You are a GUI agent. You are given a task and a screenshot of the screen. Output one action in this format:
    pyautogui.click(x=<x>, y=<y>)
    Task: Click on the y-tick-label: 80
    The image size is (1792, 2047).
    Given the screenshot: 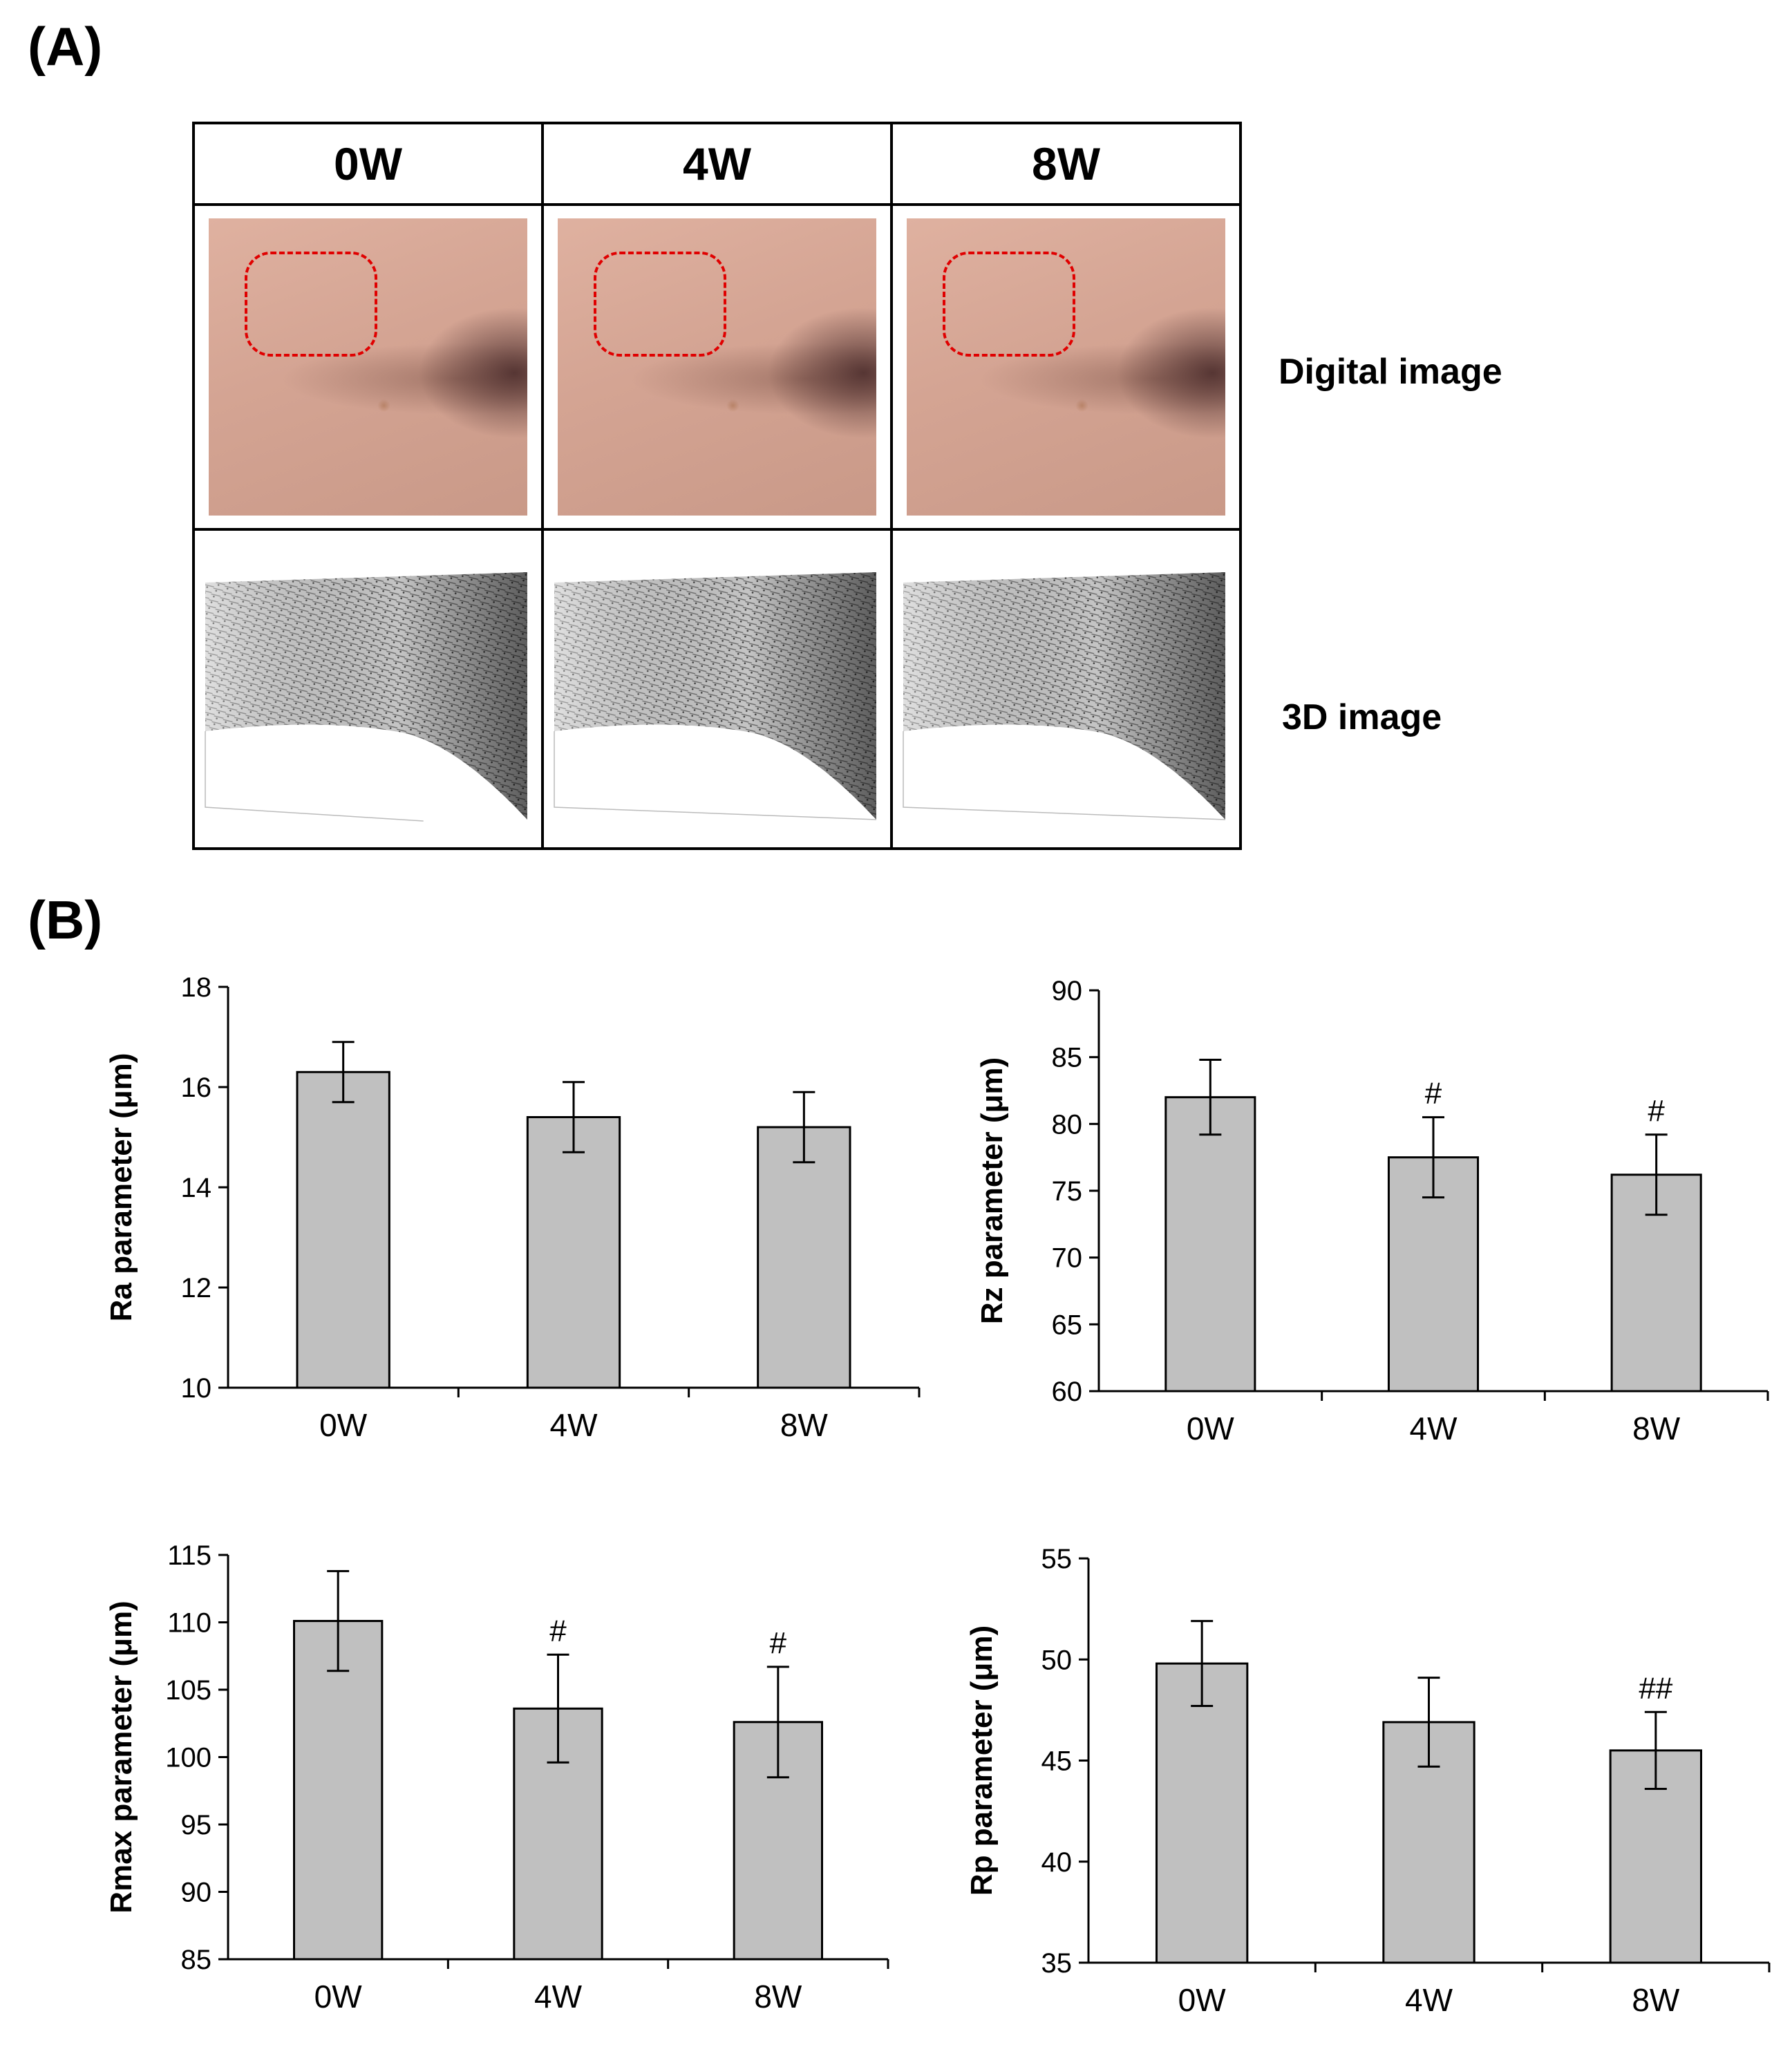 What is the action you would take?
    pyautogui.click(x=1067, y=1124)
    